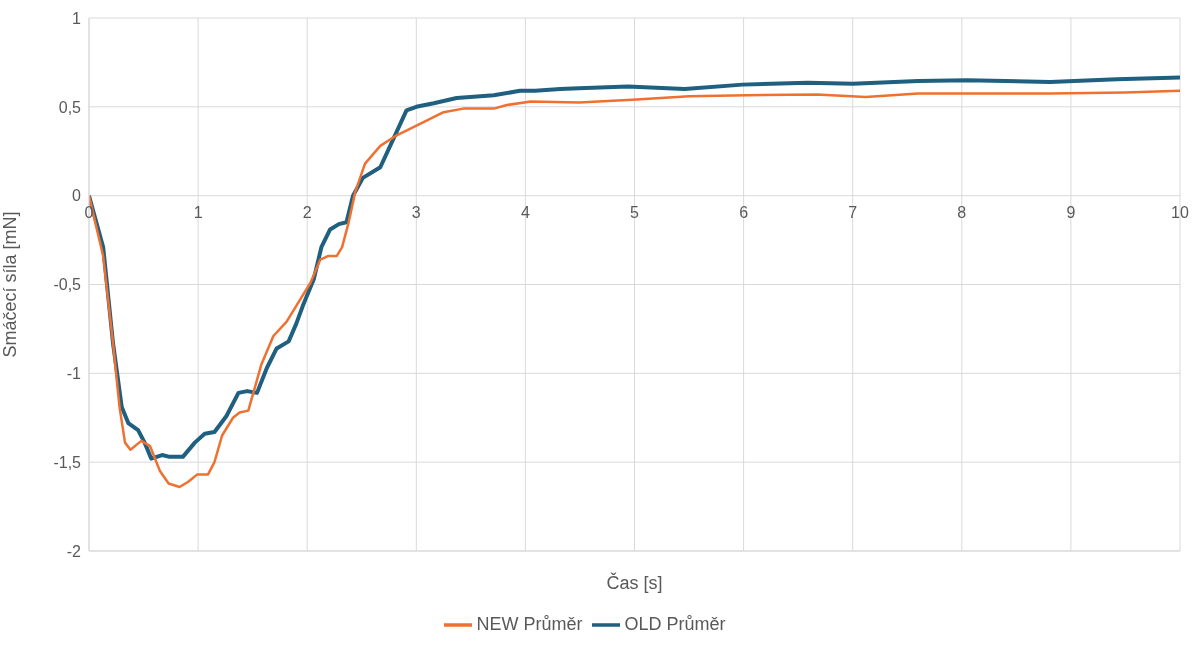 This screenshot has height=651, width=1202. I want to click on legend-label: NEW Průměr, so click(529, 623).